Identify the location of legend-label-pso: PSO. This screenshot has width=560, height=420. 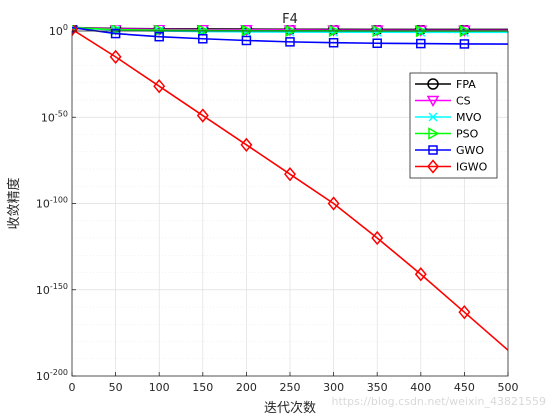
(467, 134).